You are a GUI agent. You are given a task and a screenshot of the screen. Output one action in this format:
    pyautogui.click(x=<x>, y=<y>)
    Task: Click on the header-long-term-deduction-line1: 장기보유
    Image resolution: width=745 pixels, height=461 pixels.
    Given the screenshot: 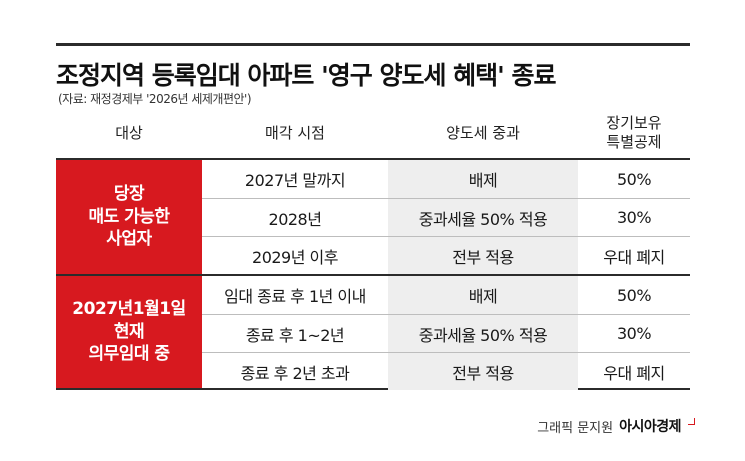 What is the action you would take?
    pyautogui.click(x=634, y=123)
    